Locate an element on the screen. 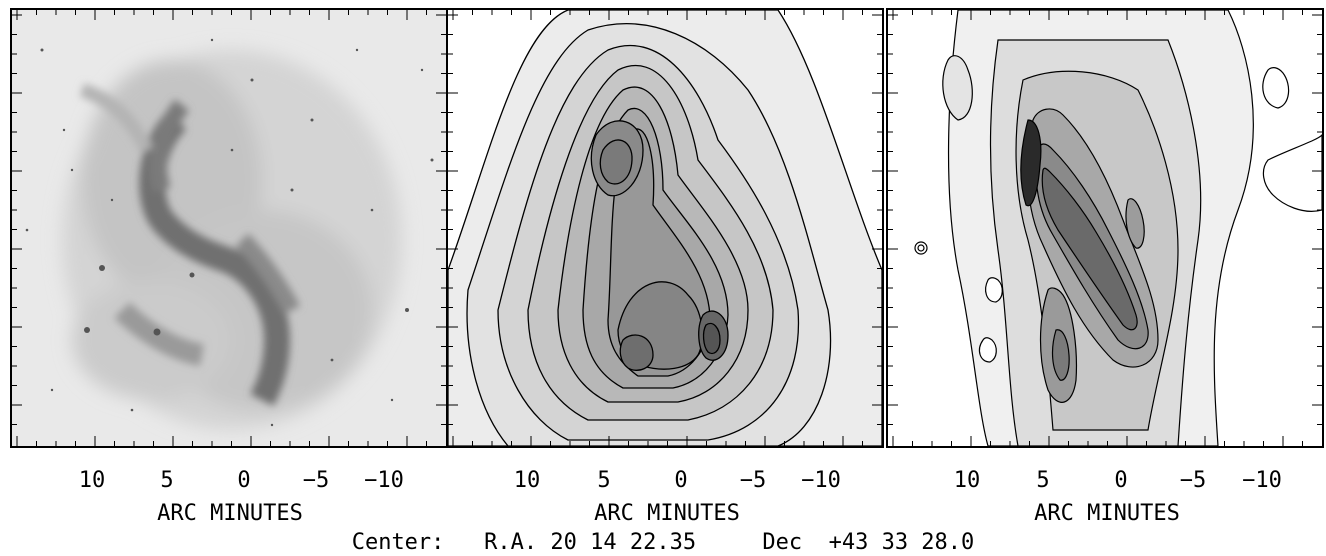 This screenshot has width=1326, height=556. dec-label: Dec is located at coordinates (782, 542).